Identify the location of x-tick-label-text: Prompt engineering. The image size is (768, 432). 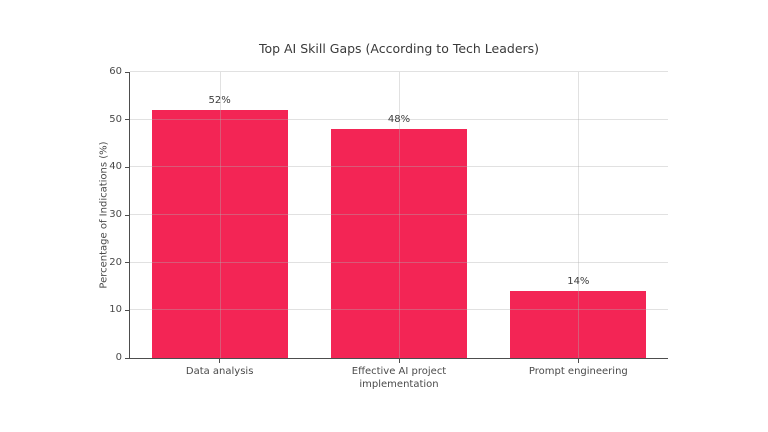
(578, 371).